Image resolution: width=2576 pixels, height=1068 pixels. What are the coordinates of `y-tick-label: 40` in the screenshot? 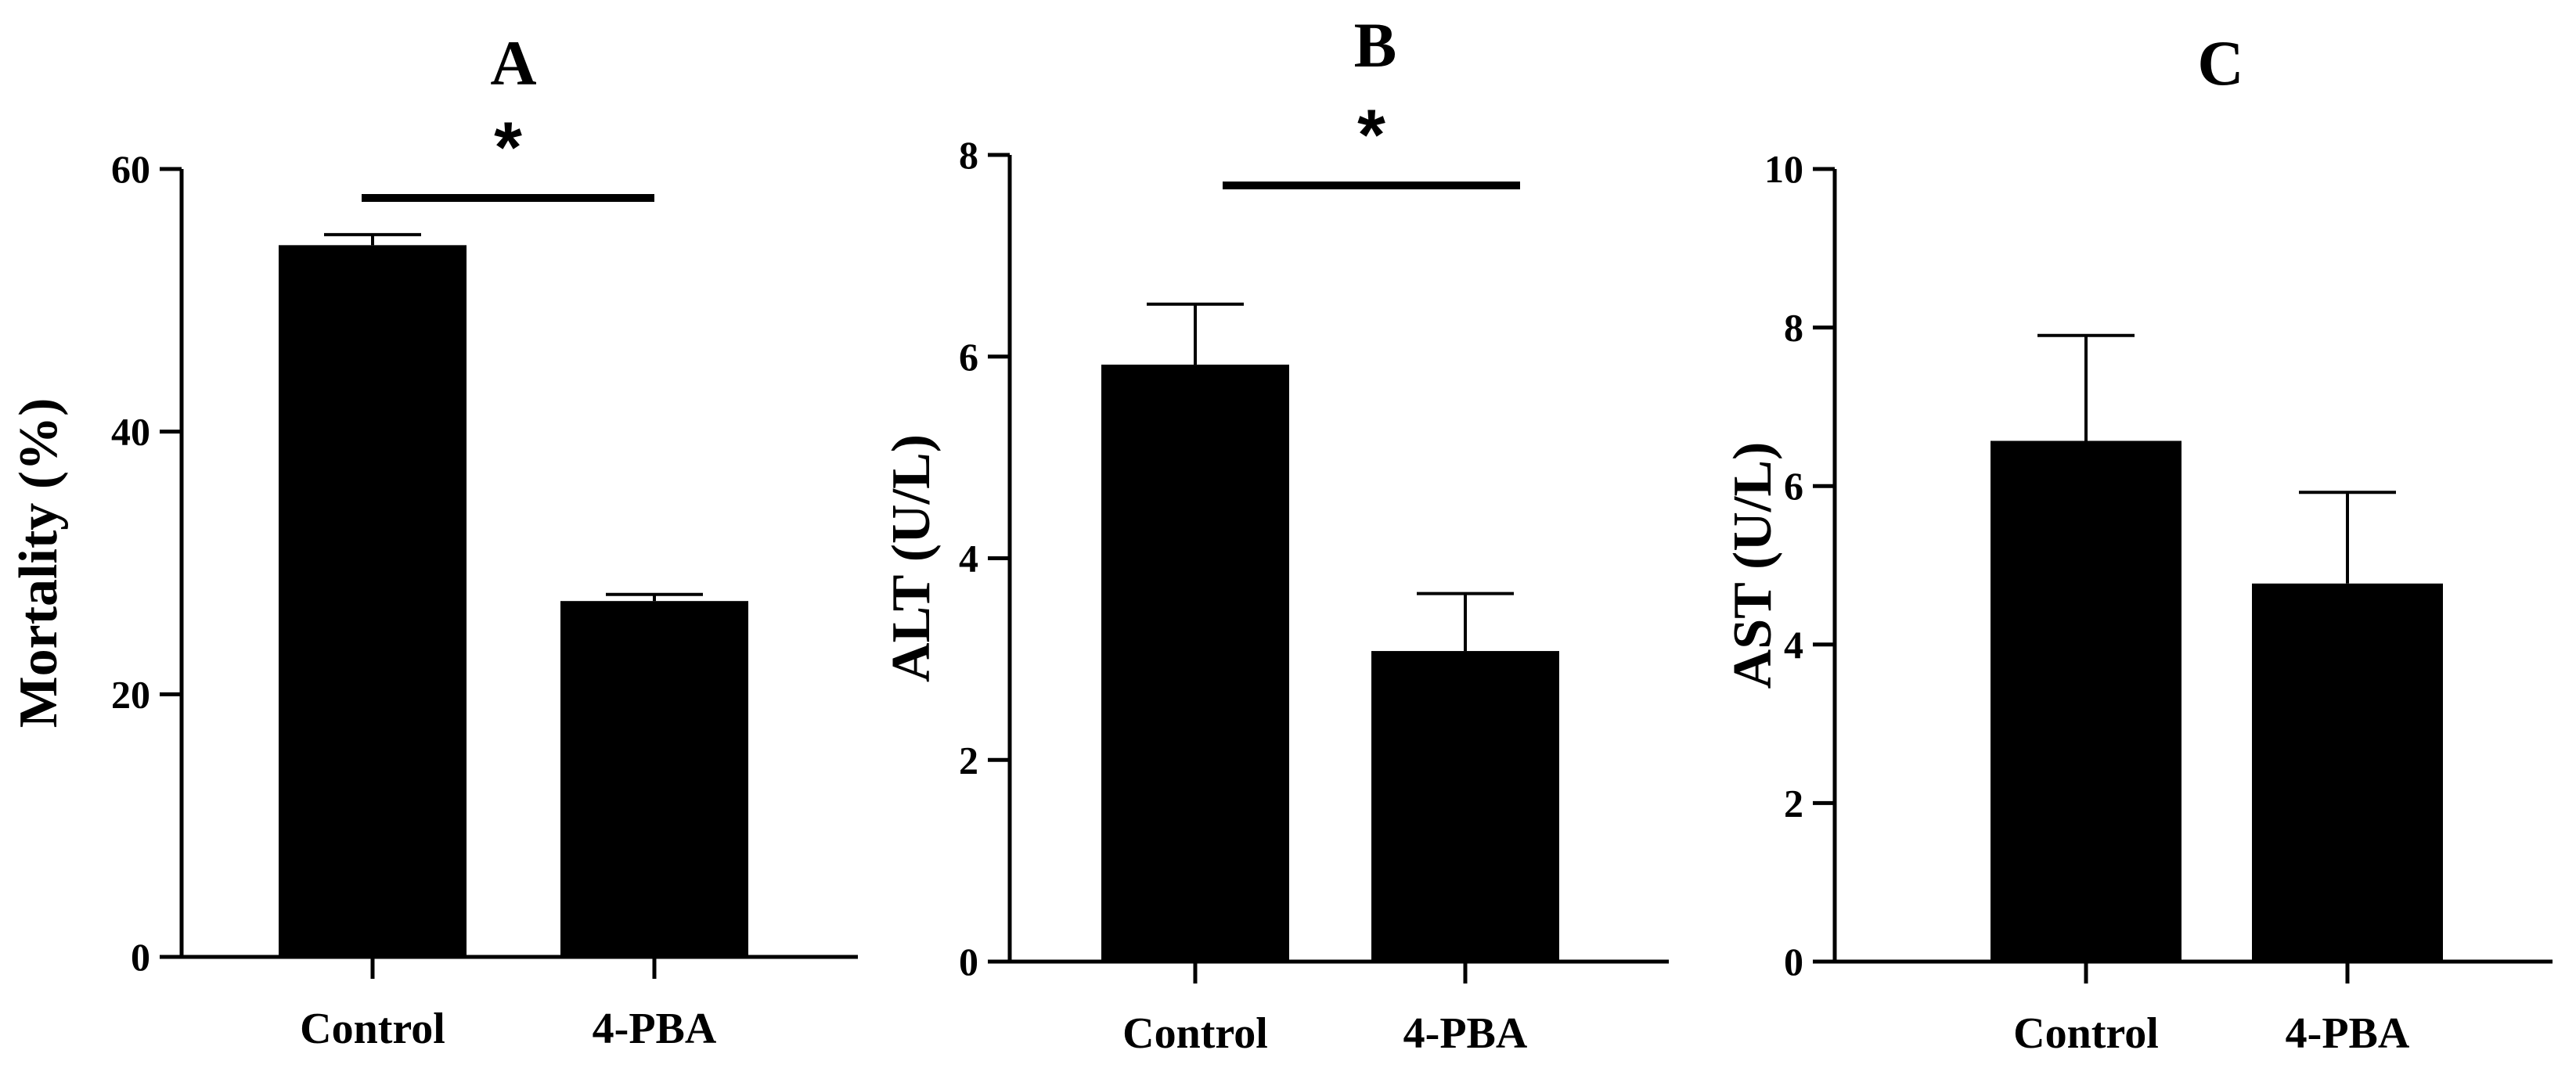 It's located at (130, 432).